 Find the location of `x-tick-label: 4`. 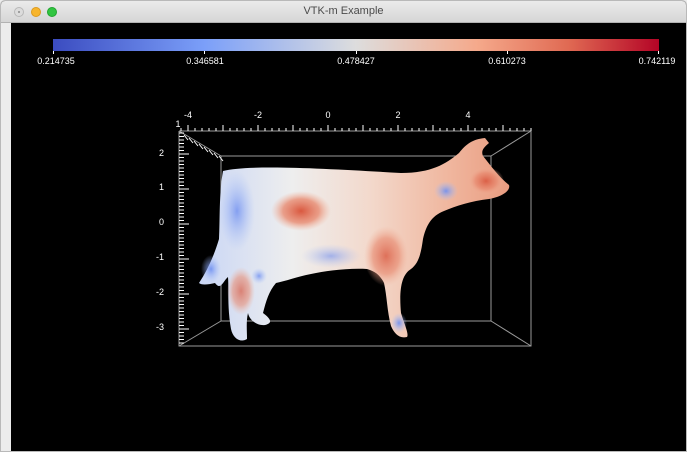

x-tick-label: 4 is located at coordinates (467, 115).